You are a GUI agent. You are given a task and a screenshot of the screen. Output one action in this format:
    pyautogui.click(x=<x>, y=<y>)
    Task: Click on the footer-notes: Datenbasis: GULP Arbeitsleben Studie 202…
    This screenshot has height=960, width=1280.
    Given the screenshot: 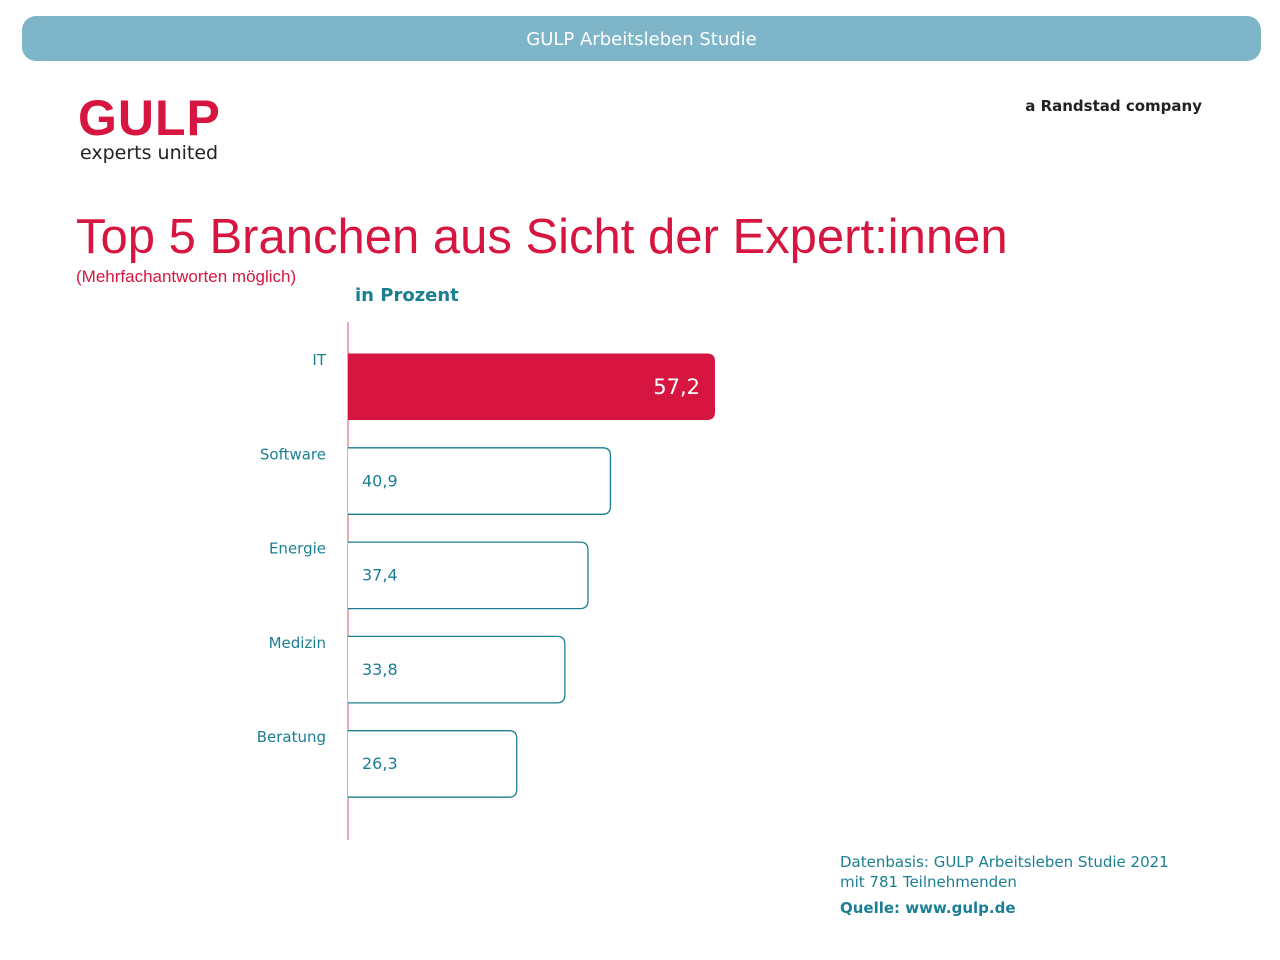 What is the action you would take?
    pyautogui.click(x=1004, y=885)
    